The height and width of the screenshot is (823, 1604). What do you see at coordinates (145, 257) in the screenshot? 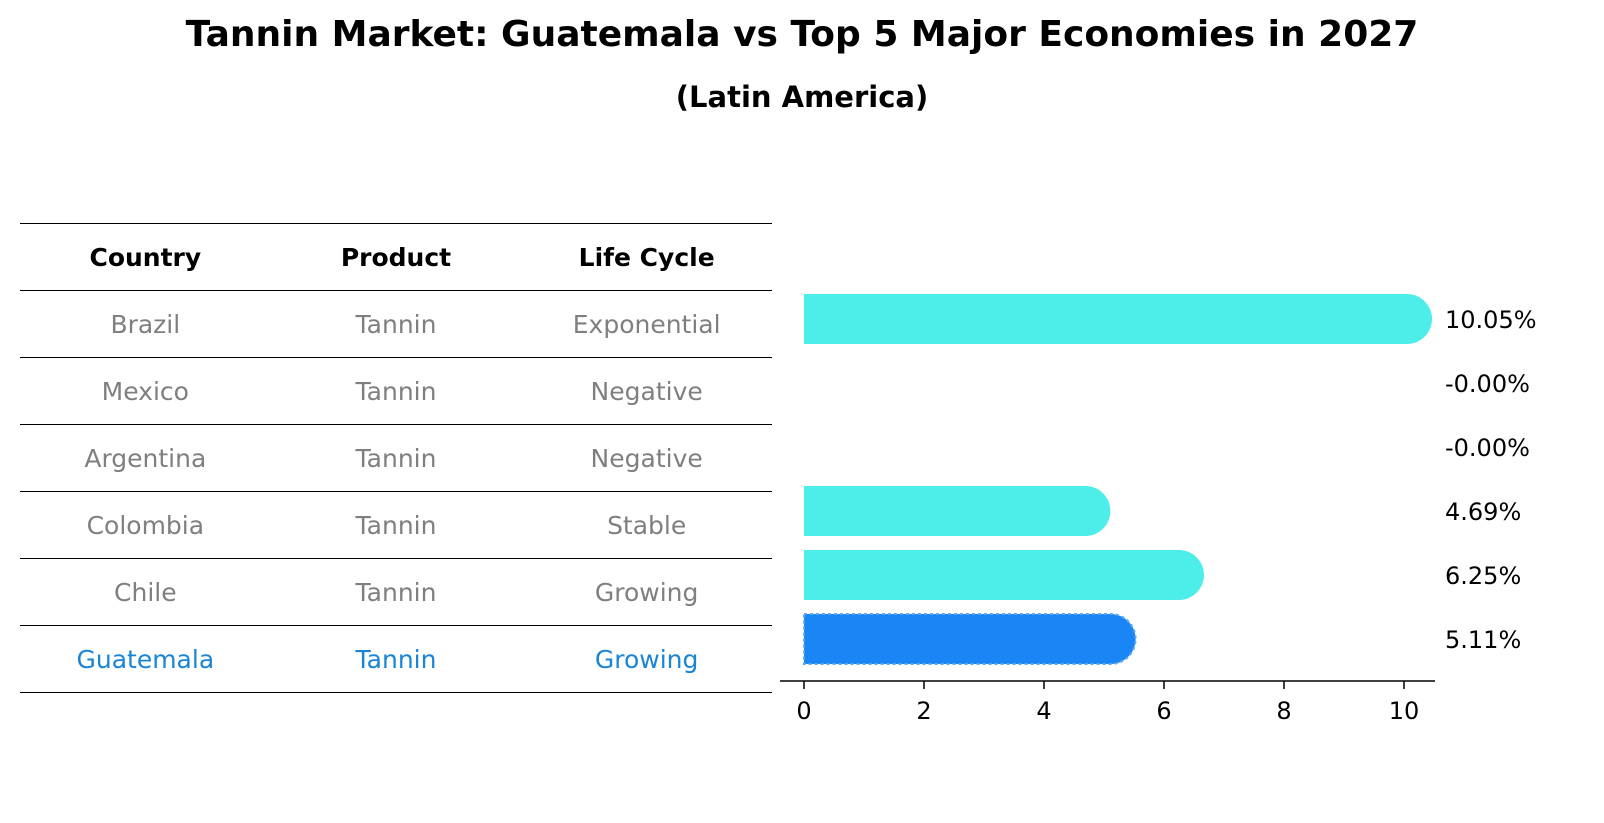
I see `header-country: Country` at bounding box center [145, 257].